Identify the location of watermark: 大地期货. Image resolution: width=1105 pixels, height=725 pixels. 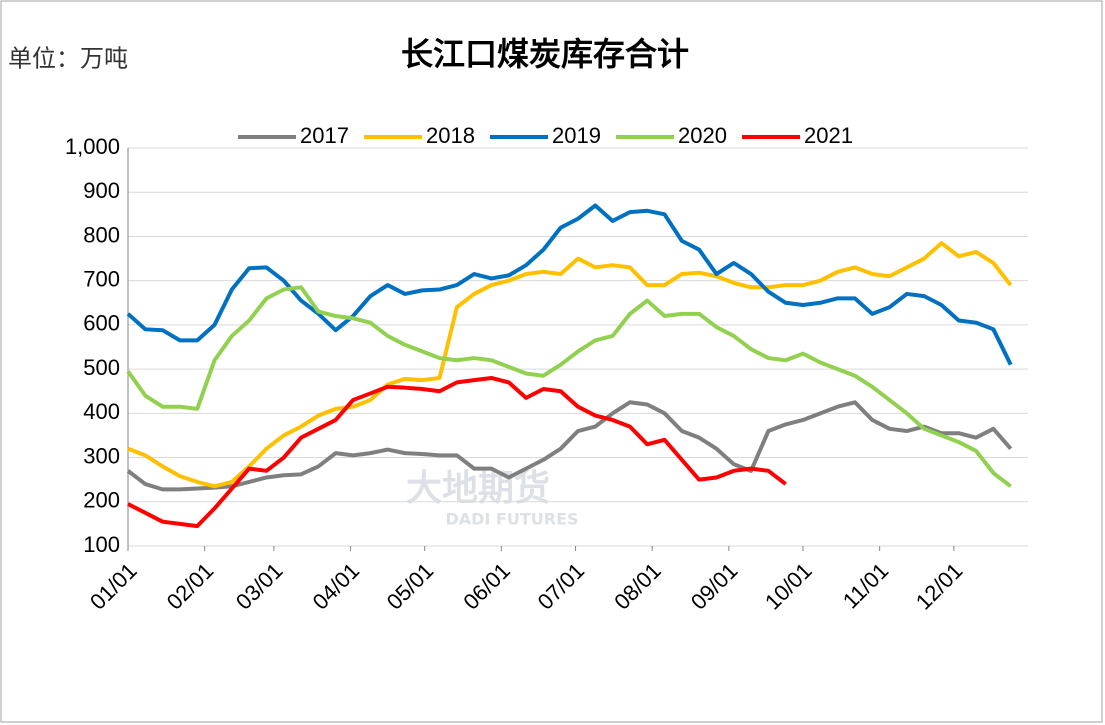
(478, 488).